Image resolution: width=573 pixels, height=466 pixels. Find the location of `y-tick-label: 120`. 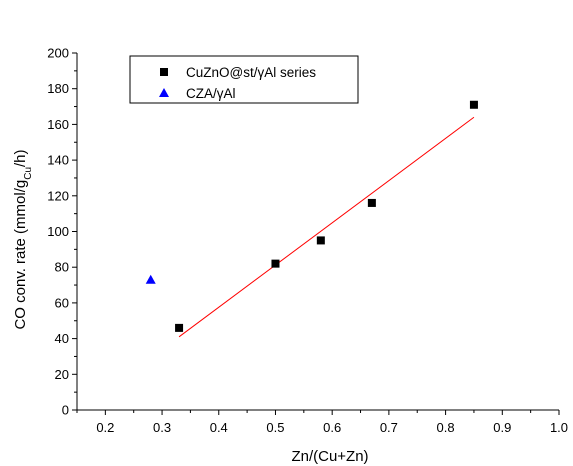

y-tick-label: 120 is located at coordinates (58, 195).